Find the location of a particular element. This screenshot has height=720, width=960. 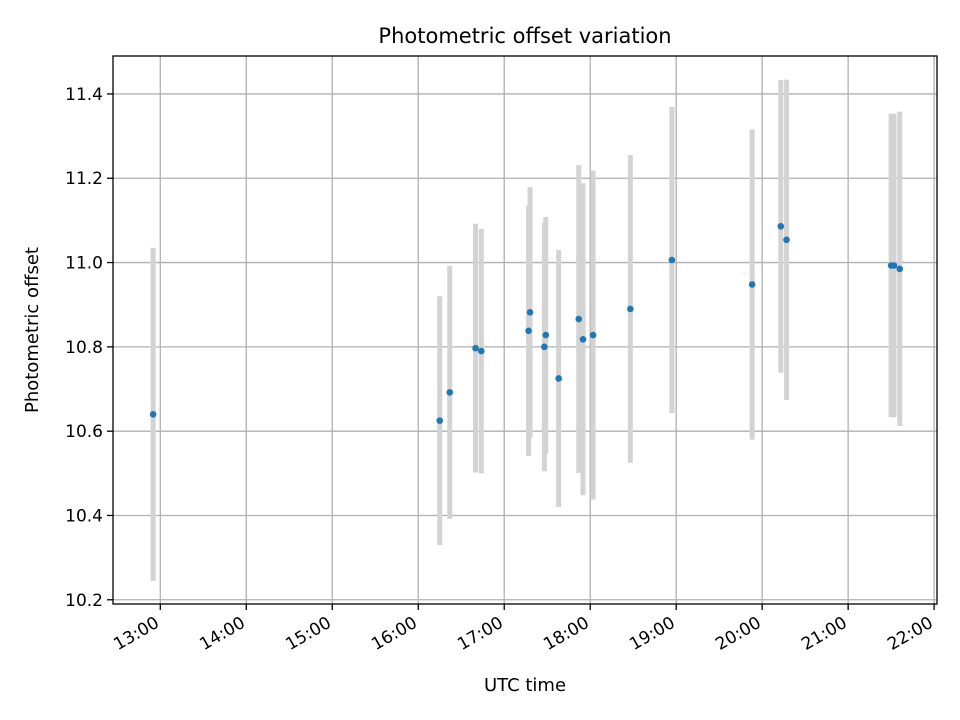

y-axis-title: Photometric offset is located at coordinates (32, 330).